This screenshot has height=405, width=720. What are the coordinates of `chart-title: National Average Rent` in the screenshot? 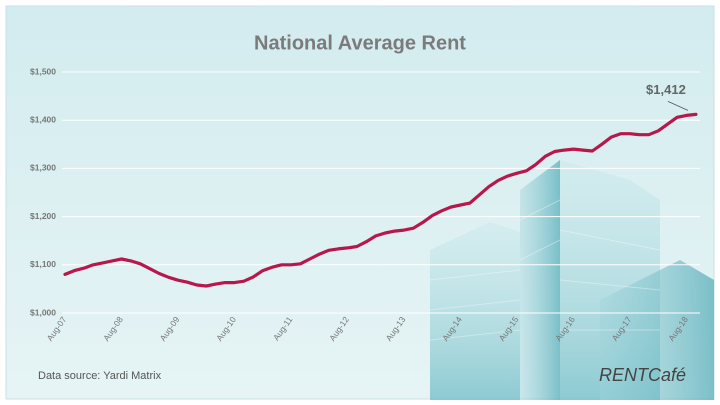 It's located at (360, 43).